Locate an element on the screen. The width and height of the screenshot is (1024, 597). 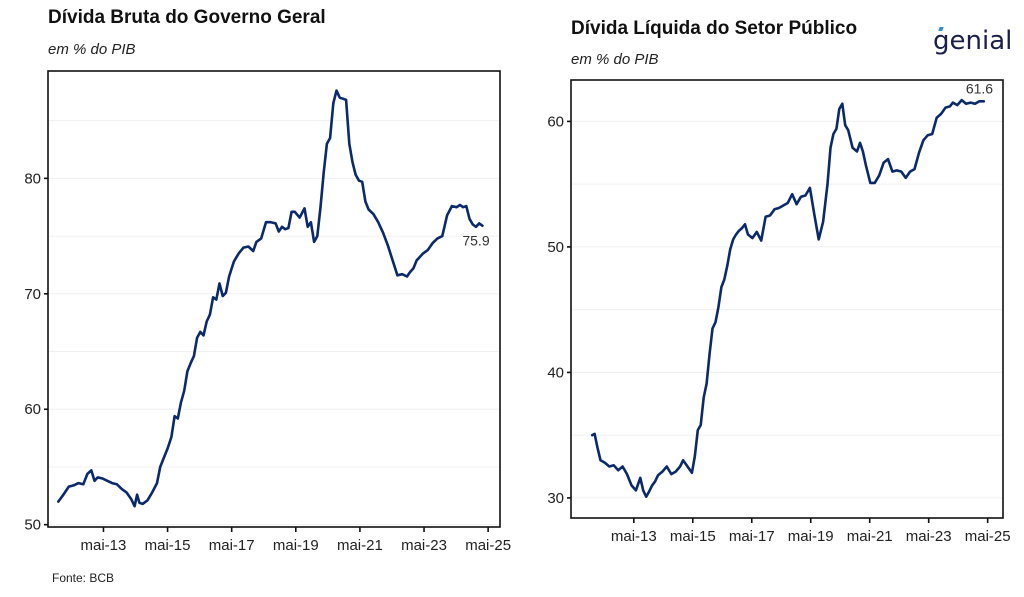
gross-debt-ytick-label: 80 is located at coordinates (32, 178).